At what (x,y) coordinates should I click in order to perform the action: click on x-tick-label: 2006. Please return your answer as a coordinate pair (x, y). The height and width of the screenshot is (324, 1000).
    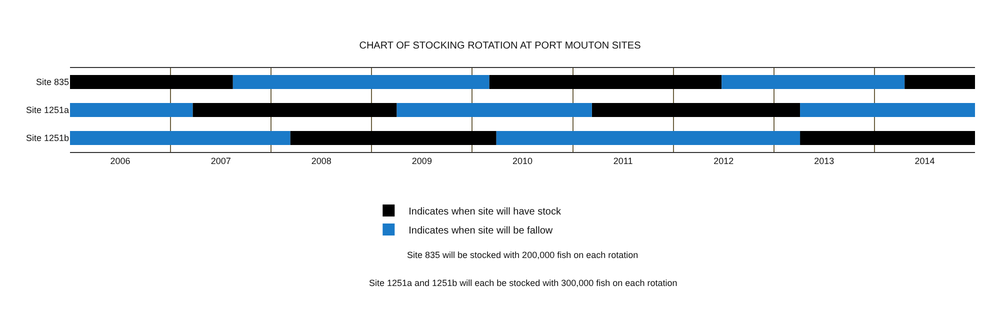
    Looking at the image, I should click on (120, 161).